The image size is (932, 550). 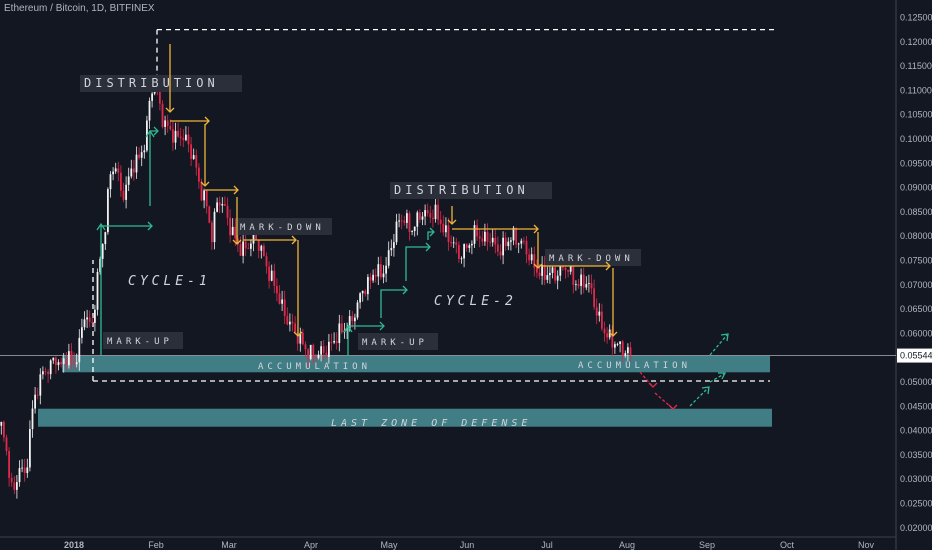 I want to click on x-tick-label: Oct, so click(x=787, y=545).